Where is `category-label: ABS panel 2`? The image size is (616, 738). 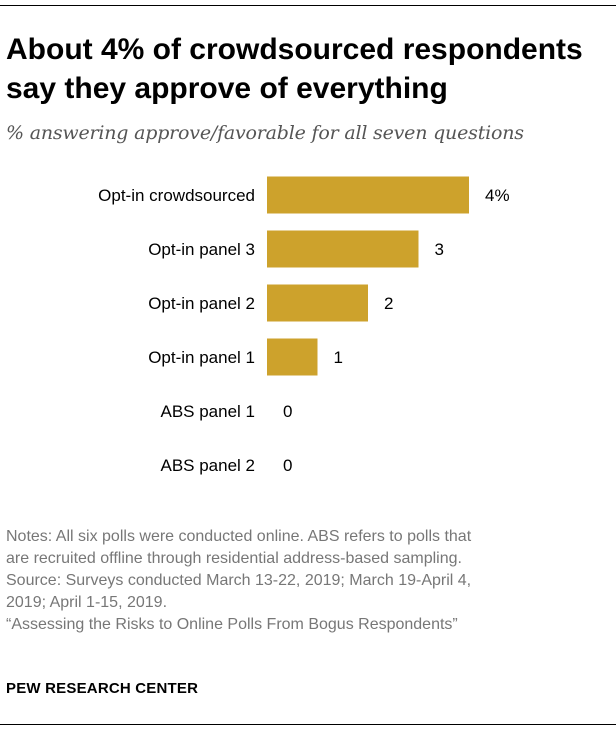
category-label: ABS panel 2 is located at coordinates (207, 465).